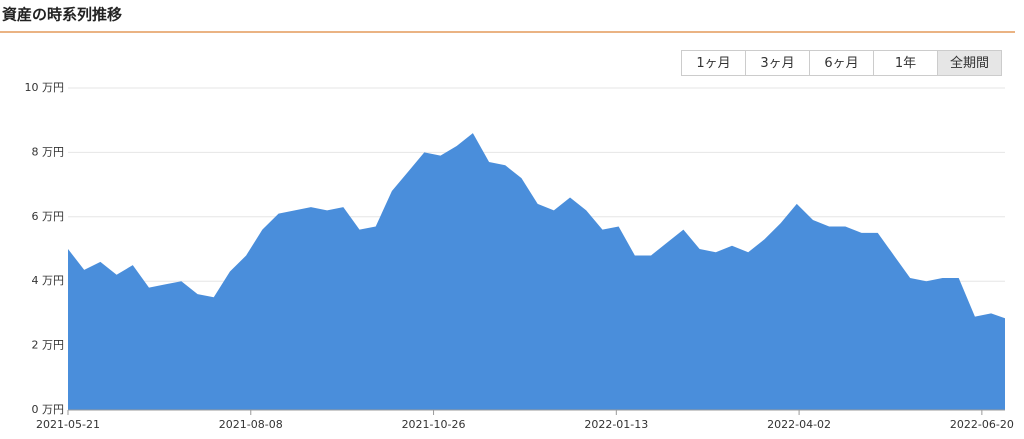 This screenshot has width=1024, height=439. Describe the element at coordinates (969, 63) in the screenshot. I see `range-button: 全期間` at that location.